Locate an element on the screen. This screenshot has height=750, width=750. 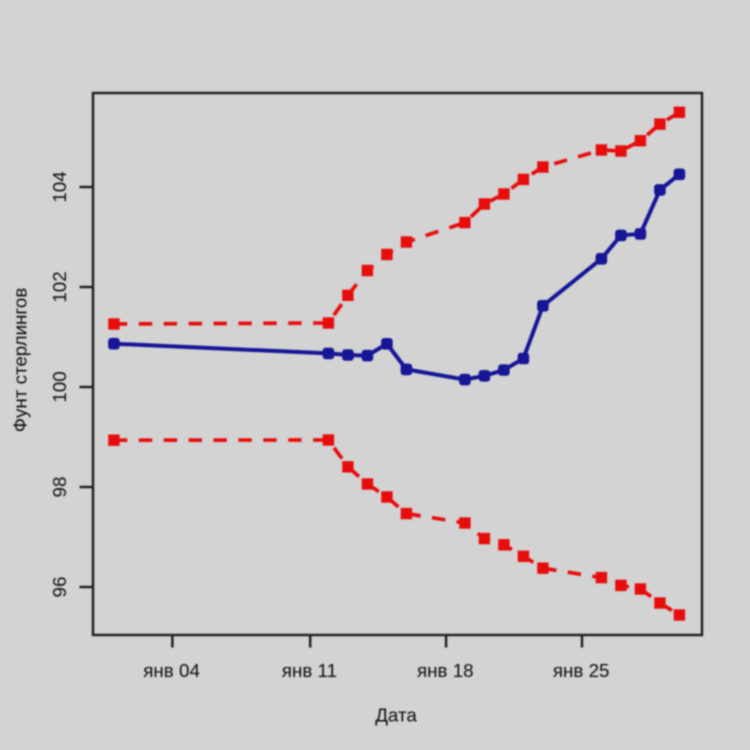
svg-text: янв 11 is located at coordinates (309, 670).